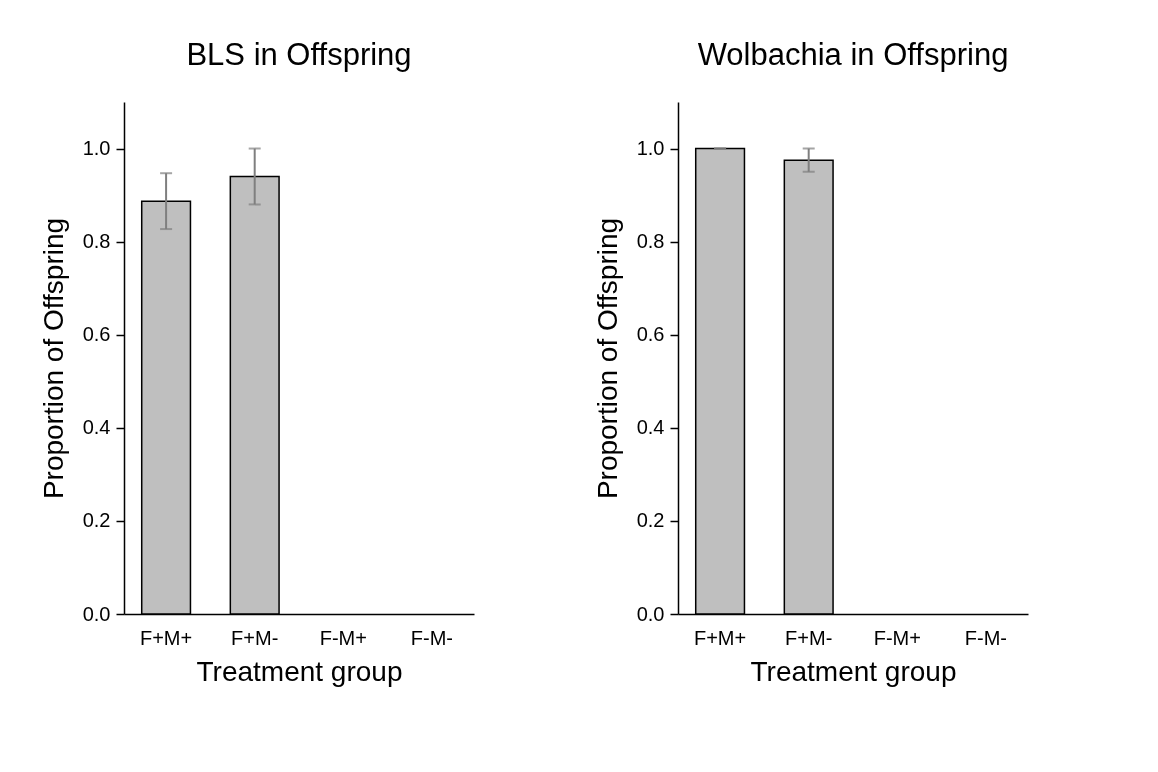 The height and width of the screenshot is (772, 1158). Describe the element at coordinates (853, 54) in the screenshot. I see `chart-title: Wolbachia in Offspring` at that location.